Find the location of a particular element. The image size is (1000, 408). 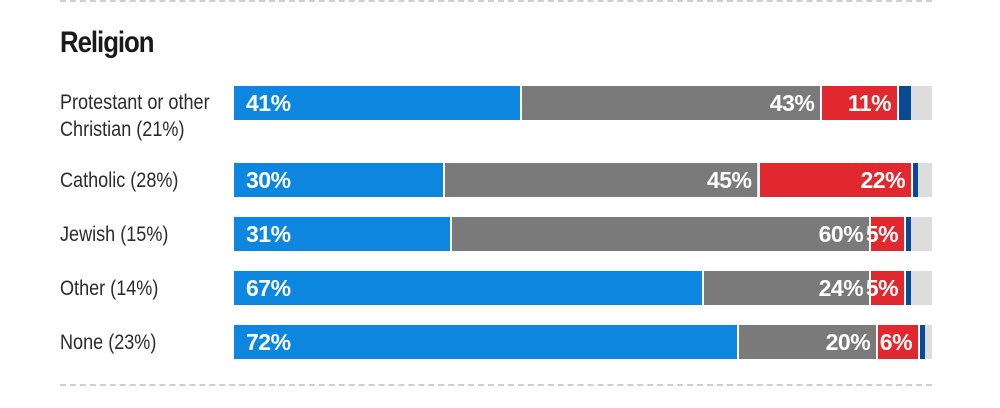

data-label: 11% is located at coordinates (869, 103).